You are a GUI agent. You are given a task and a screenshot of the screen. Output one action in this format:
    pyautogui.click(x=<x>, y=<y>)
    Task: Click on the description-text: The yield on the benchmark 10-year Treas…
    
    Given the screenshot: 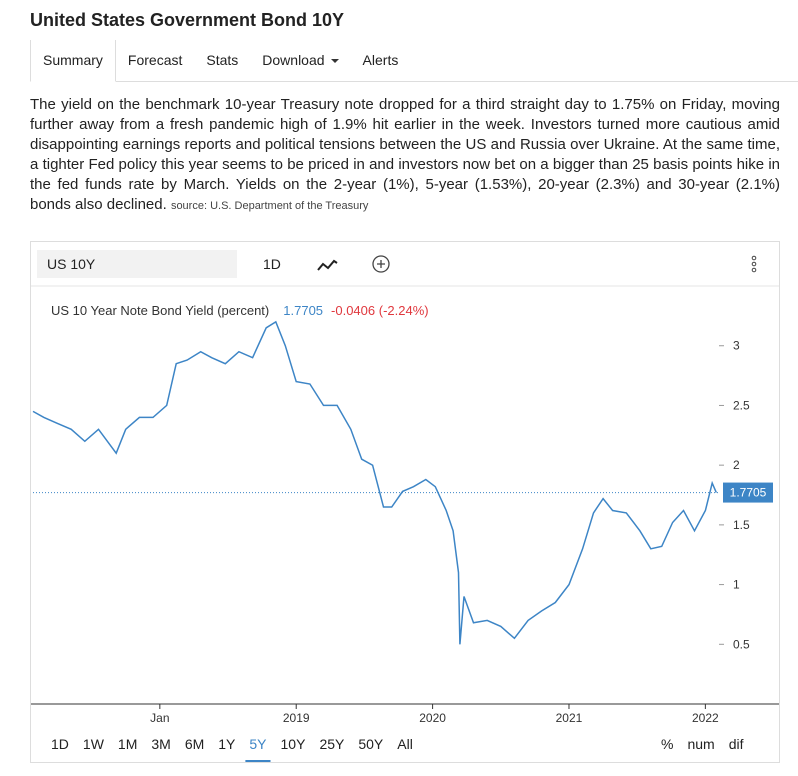 What is the action you would take?
    pyautogui.click(x=405, y=154)
    